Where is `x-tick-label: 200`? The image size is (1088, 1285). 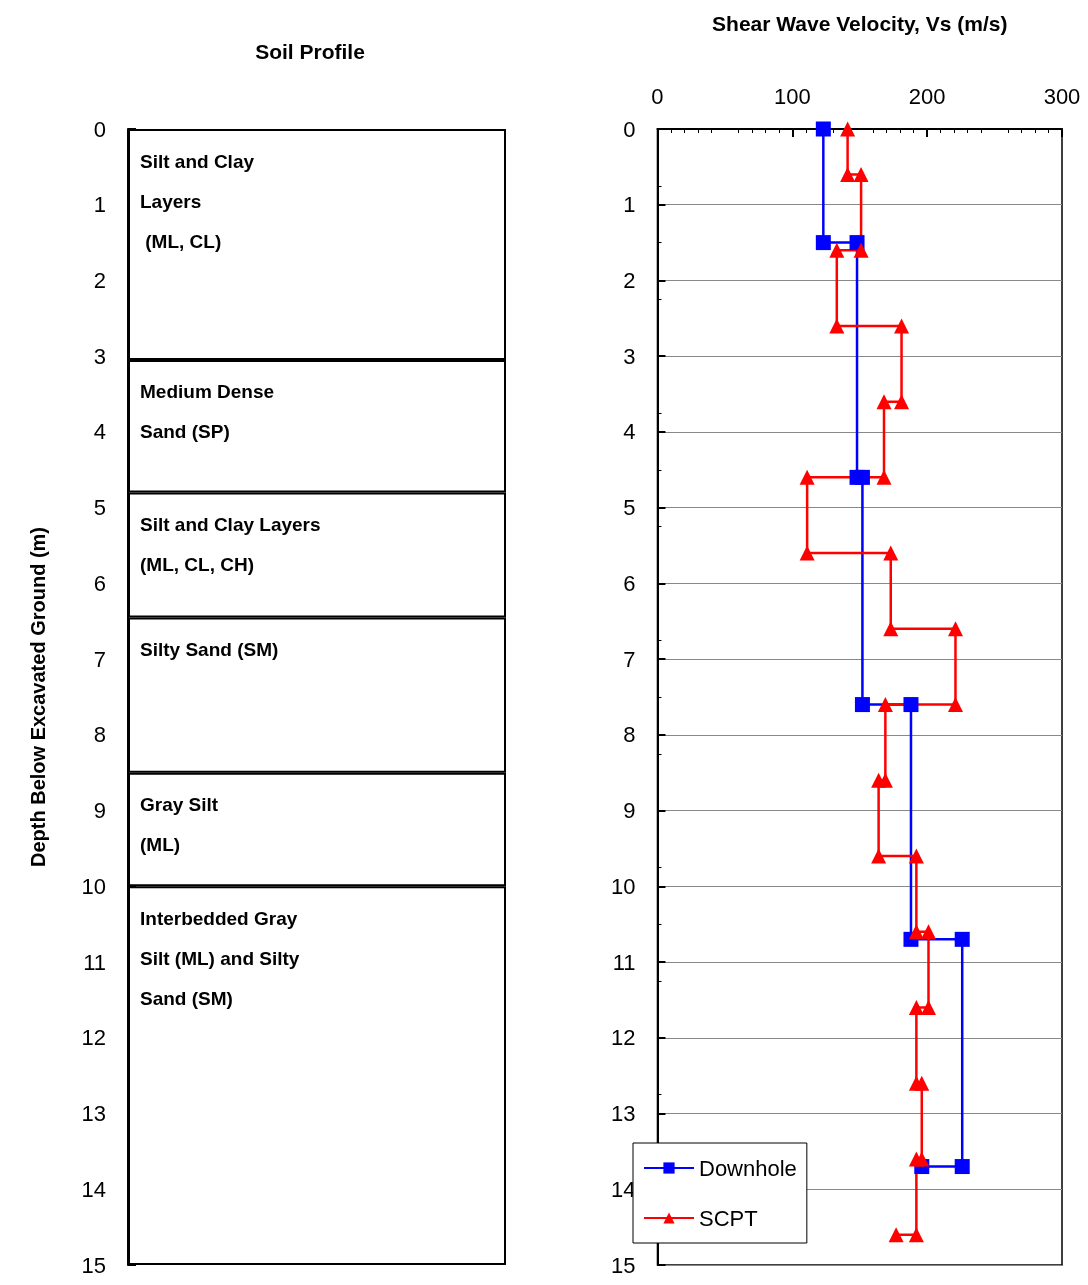 x-tick-label: 200 is located at coordinates (927, 96).